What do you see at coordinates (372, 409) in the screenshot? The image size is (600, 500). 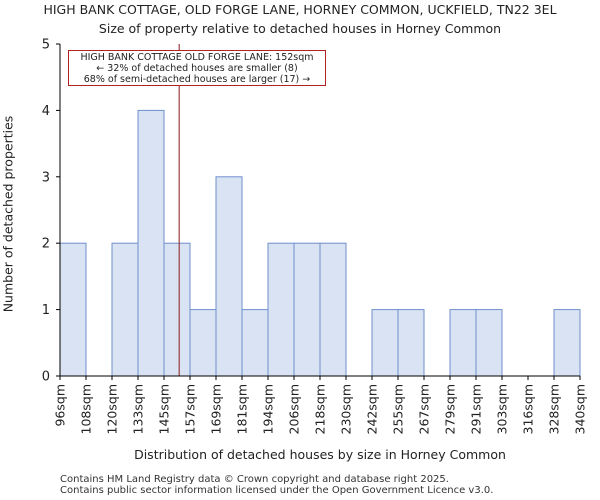 I see `x-tick-label: 242sqm` at bounding box center [372, 409].